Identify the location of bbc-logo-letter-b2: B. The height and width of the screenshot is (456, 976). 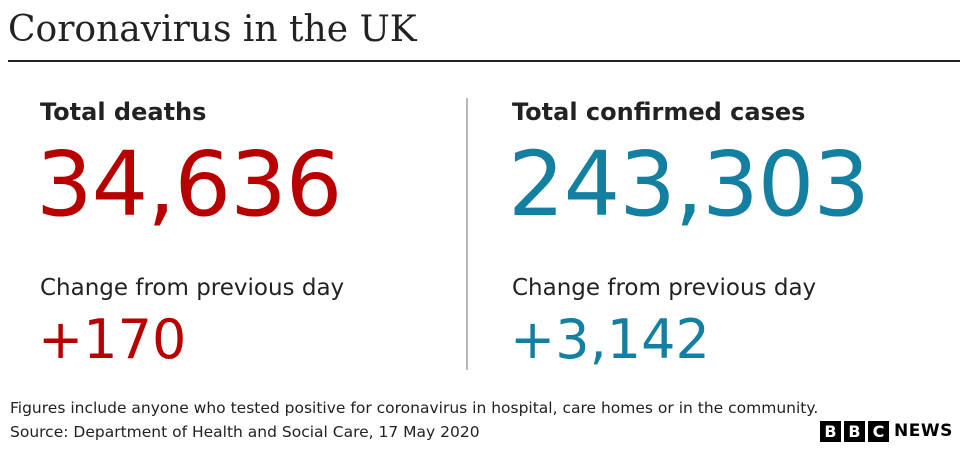
(854, 431).